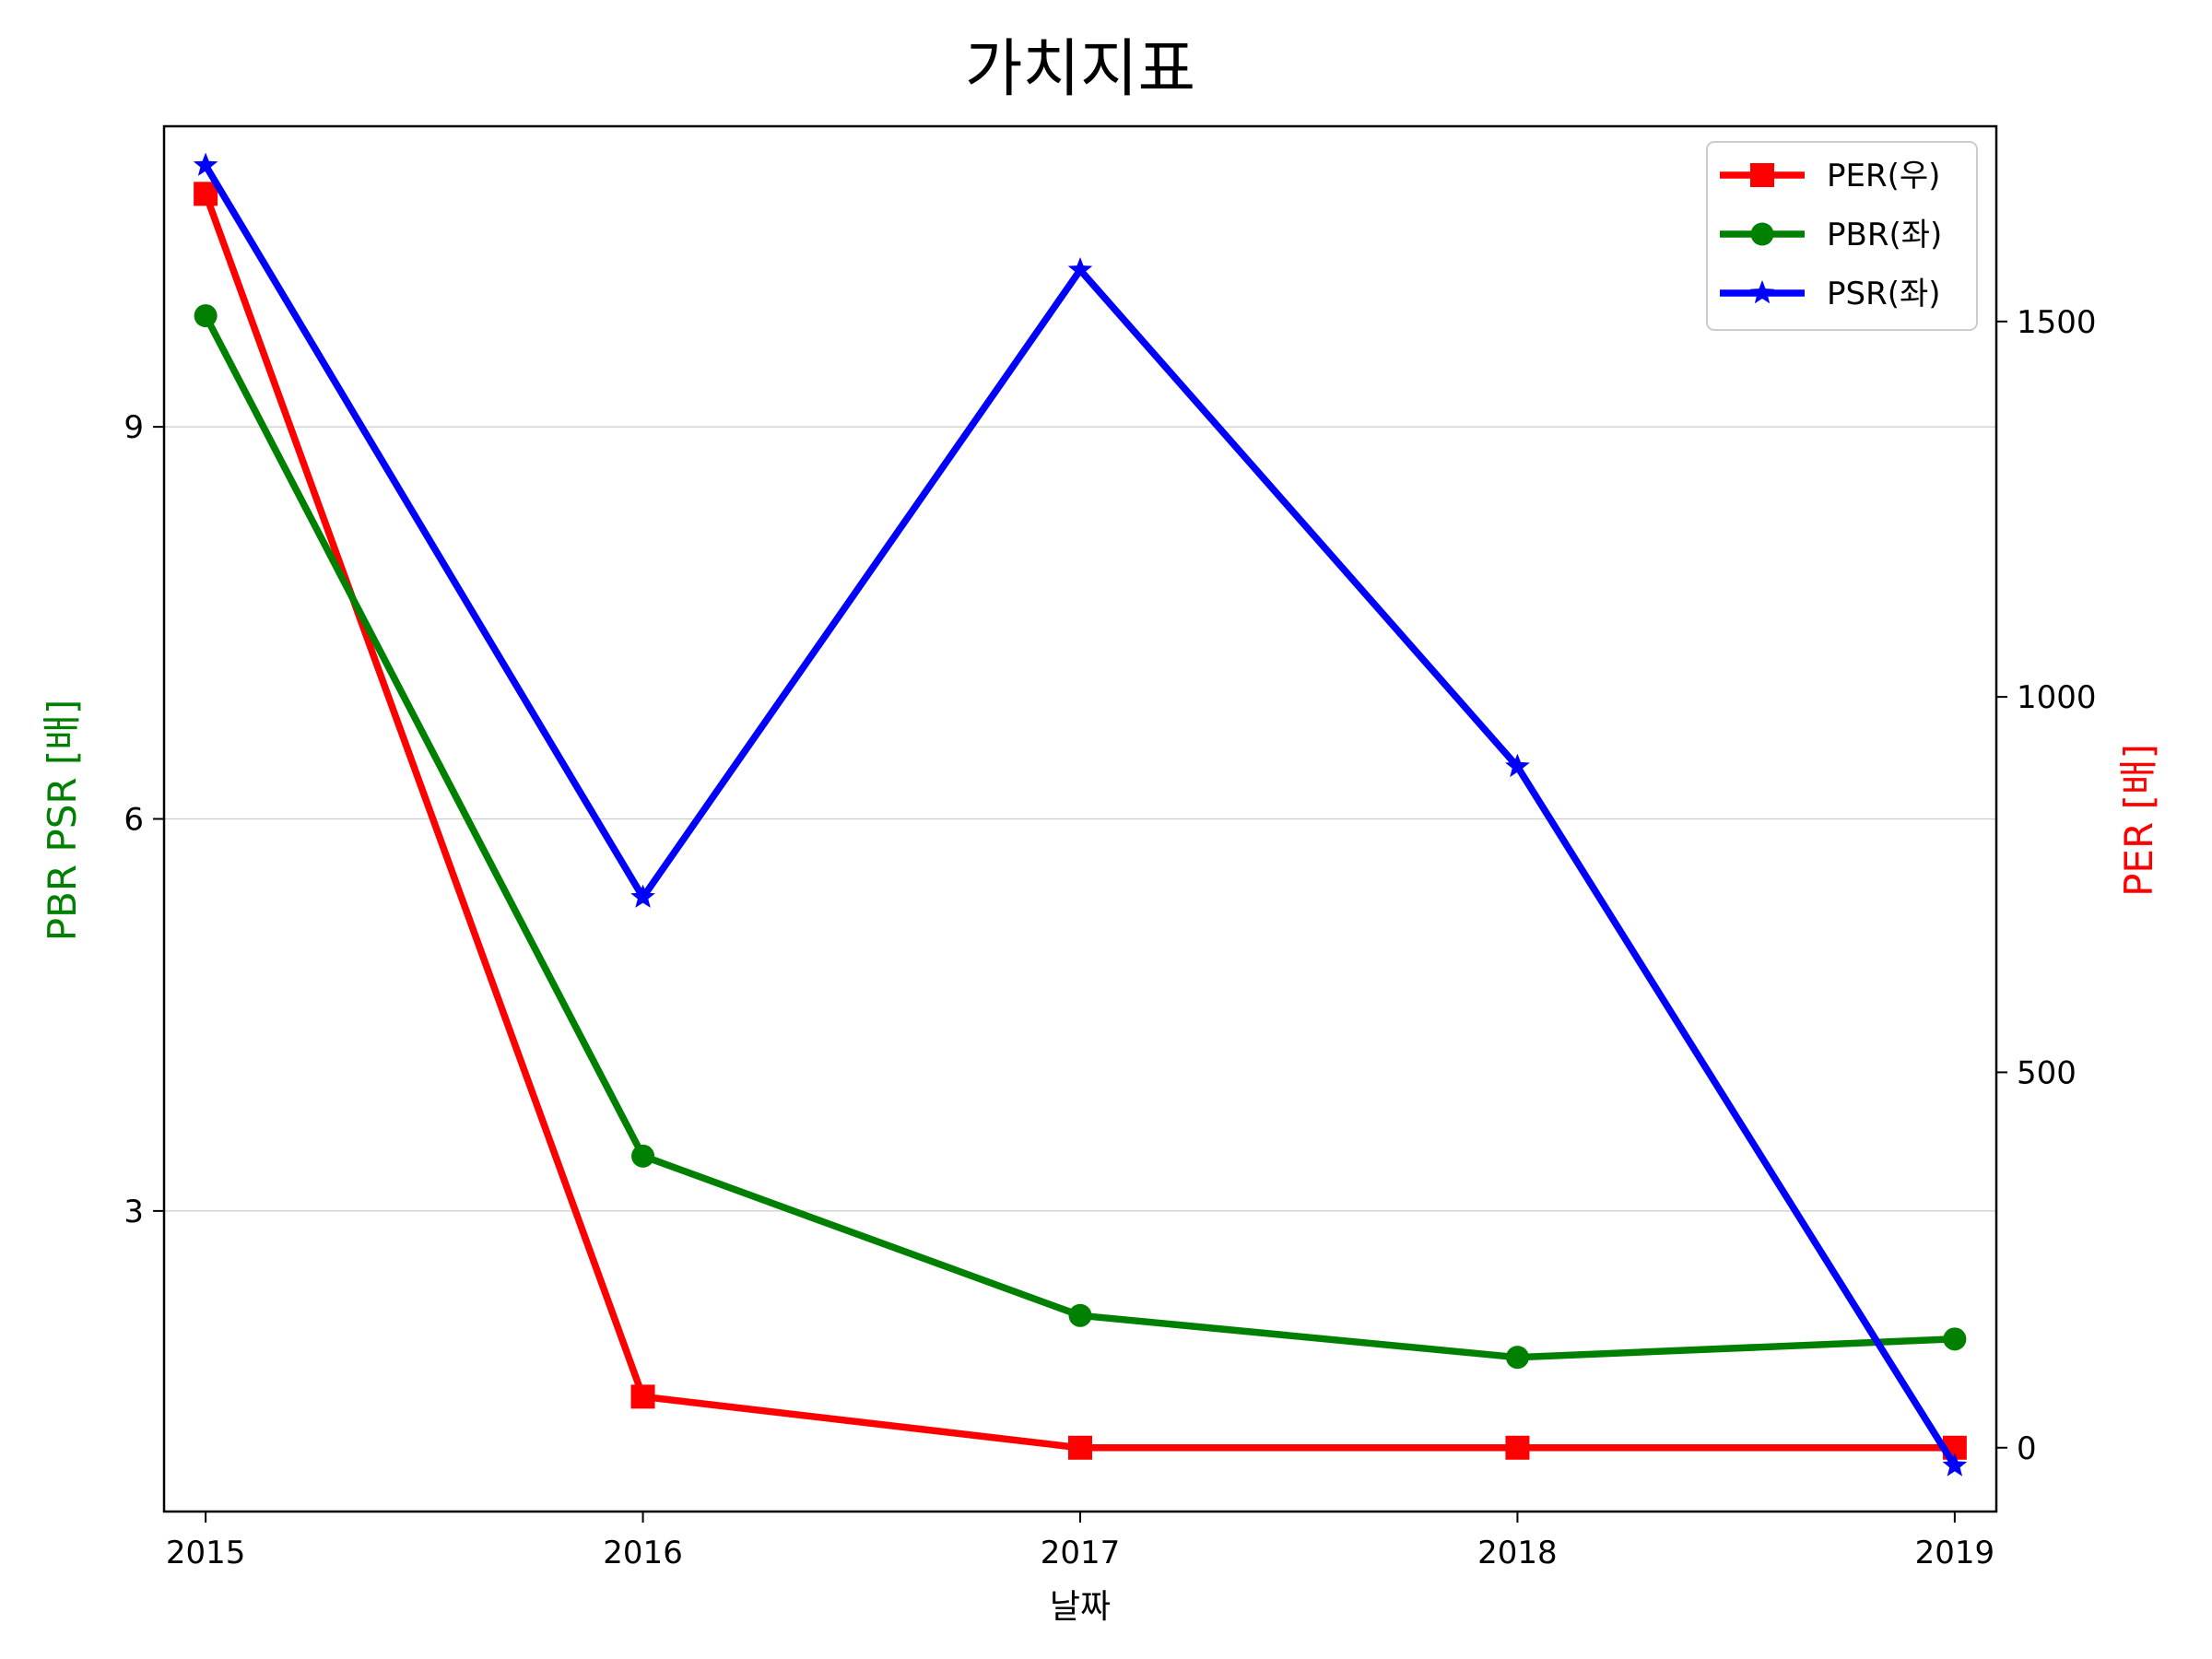  What do you see at coordinates (2027, 1448) in the screenshot?
I see `right-y-tick-label: 0` at bounding box center [2027, 1448].